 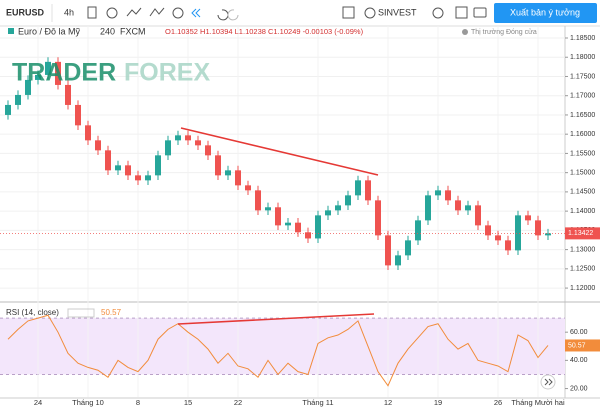 I want to click on market-status: Thị trường Đóng cửa, so click(x=504, y=32).